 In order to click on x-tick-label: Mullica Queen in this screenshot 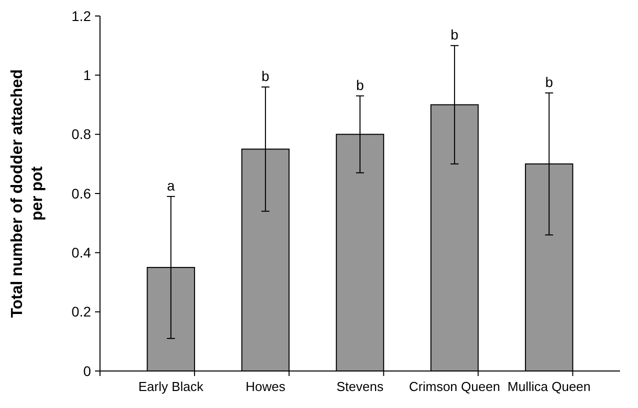, I will do `click(549, 386)`.